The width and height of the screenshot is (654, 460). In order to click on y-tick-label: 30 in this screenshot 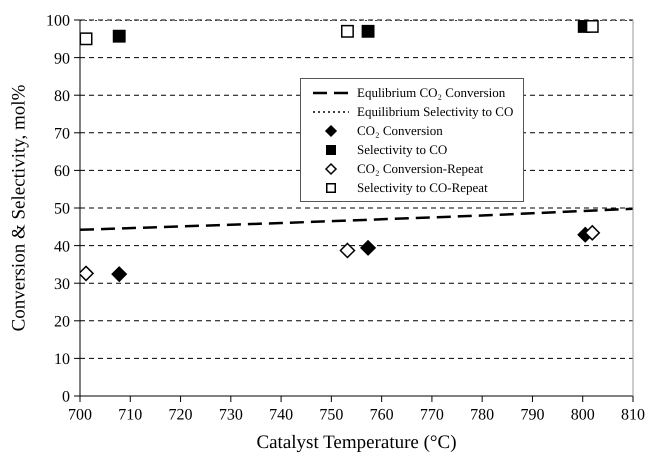, I will do `click(62, 284)`.